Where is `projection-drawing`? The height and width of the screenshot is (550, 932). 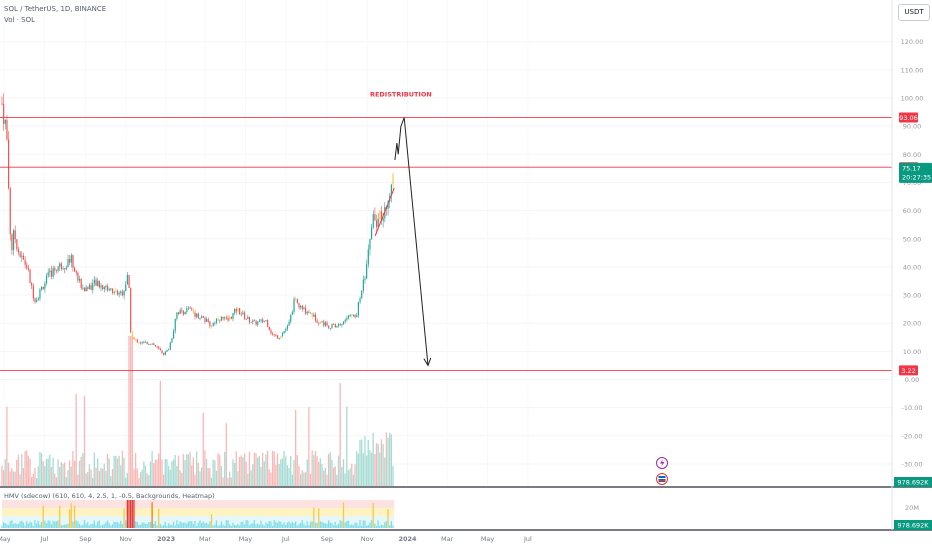
projection-drawing is located at coordinates (413, 242).